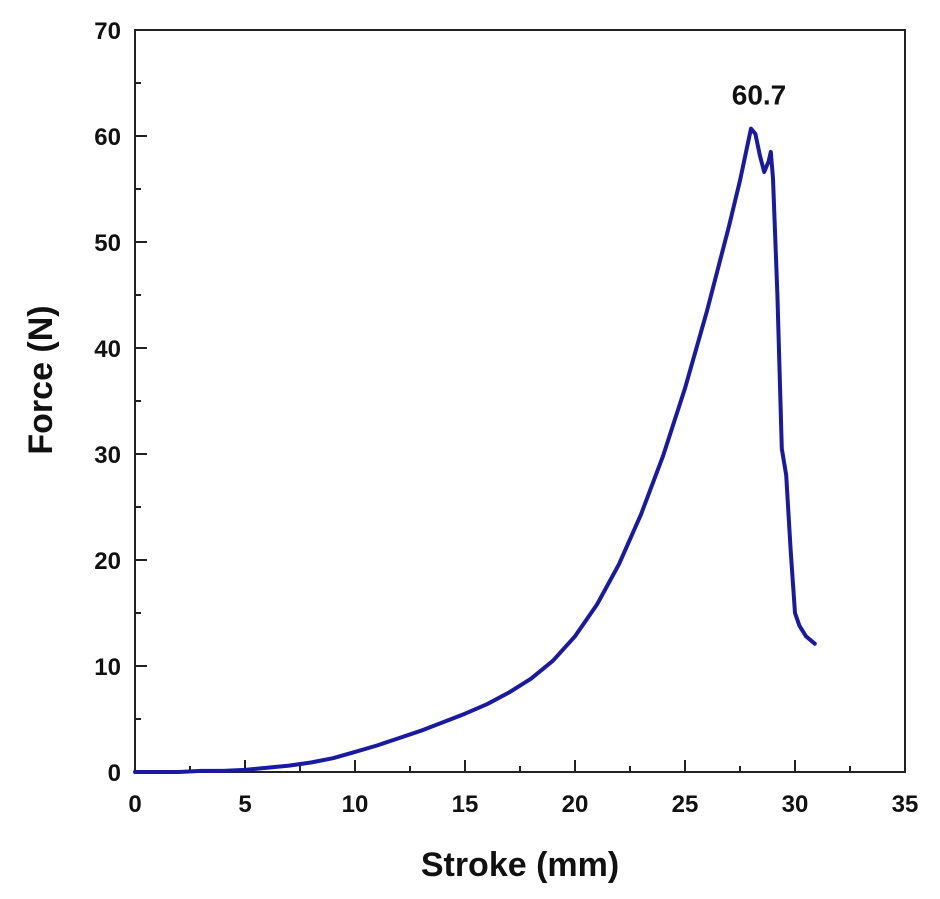 The height and width of the screenshot is (899, 940). I want to click on y-axis-title: Force (N), so click(41, 379).